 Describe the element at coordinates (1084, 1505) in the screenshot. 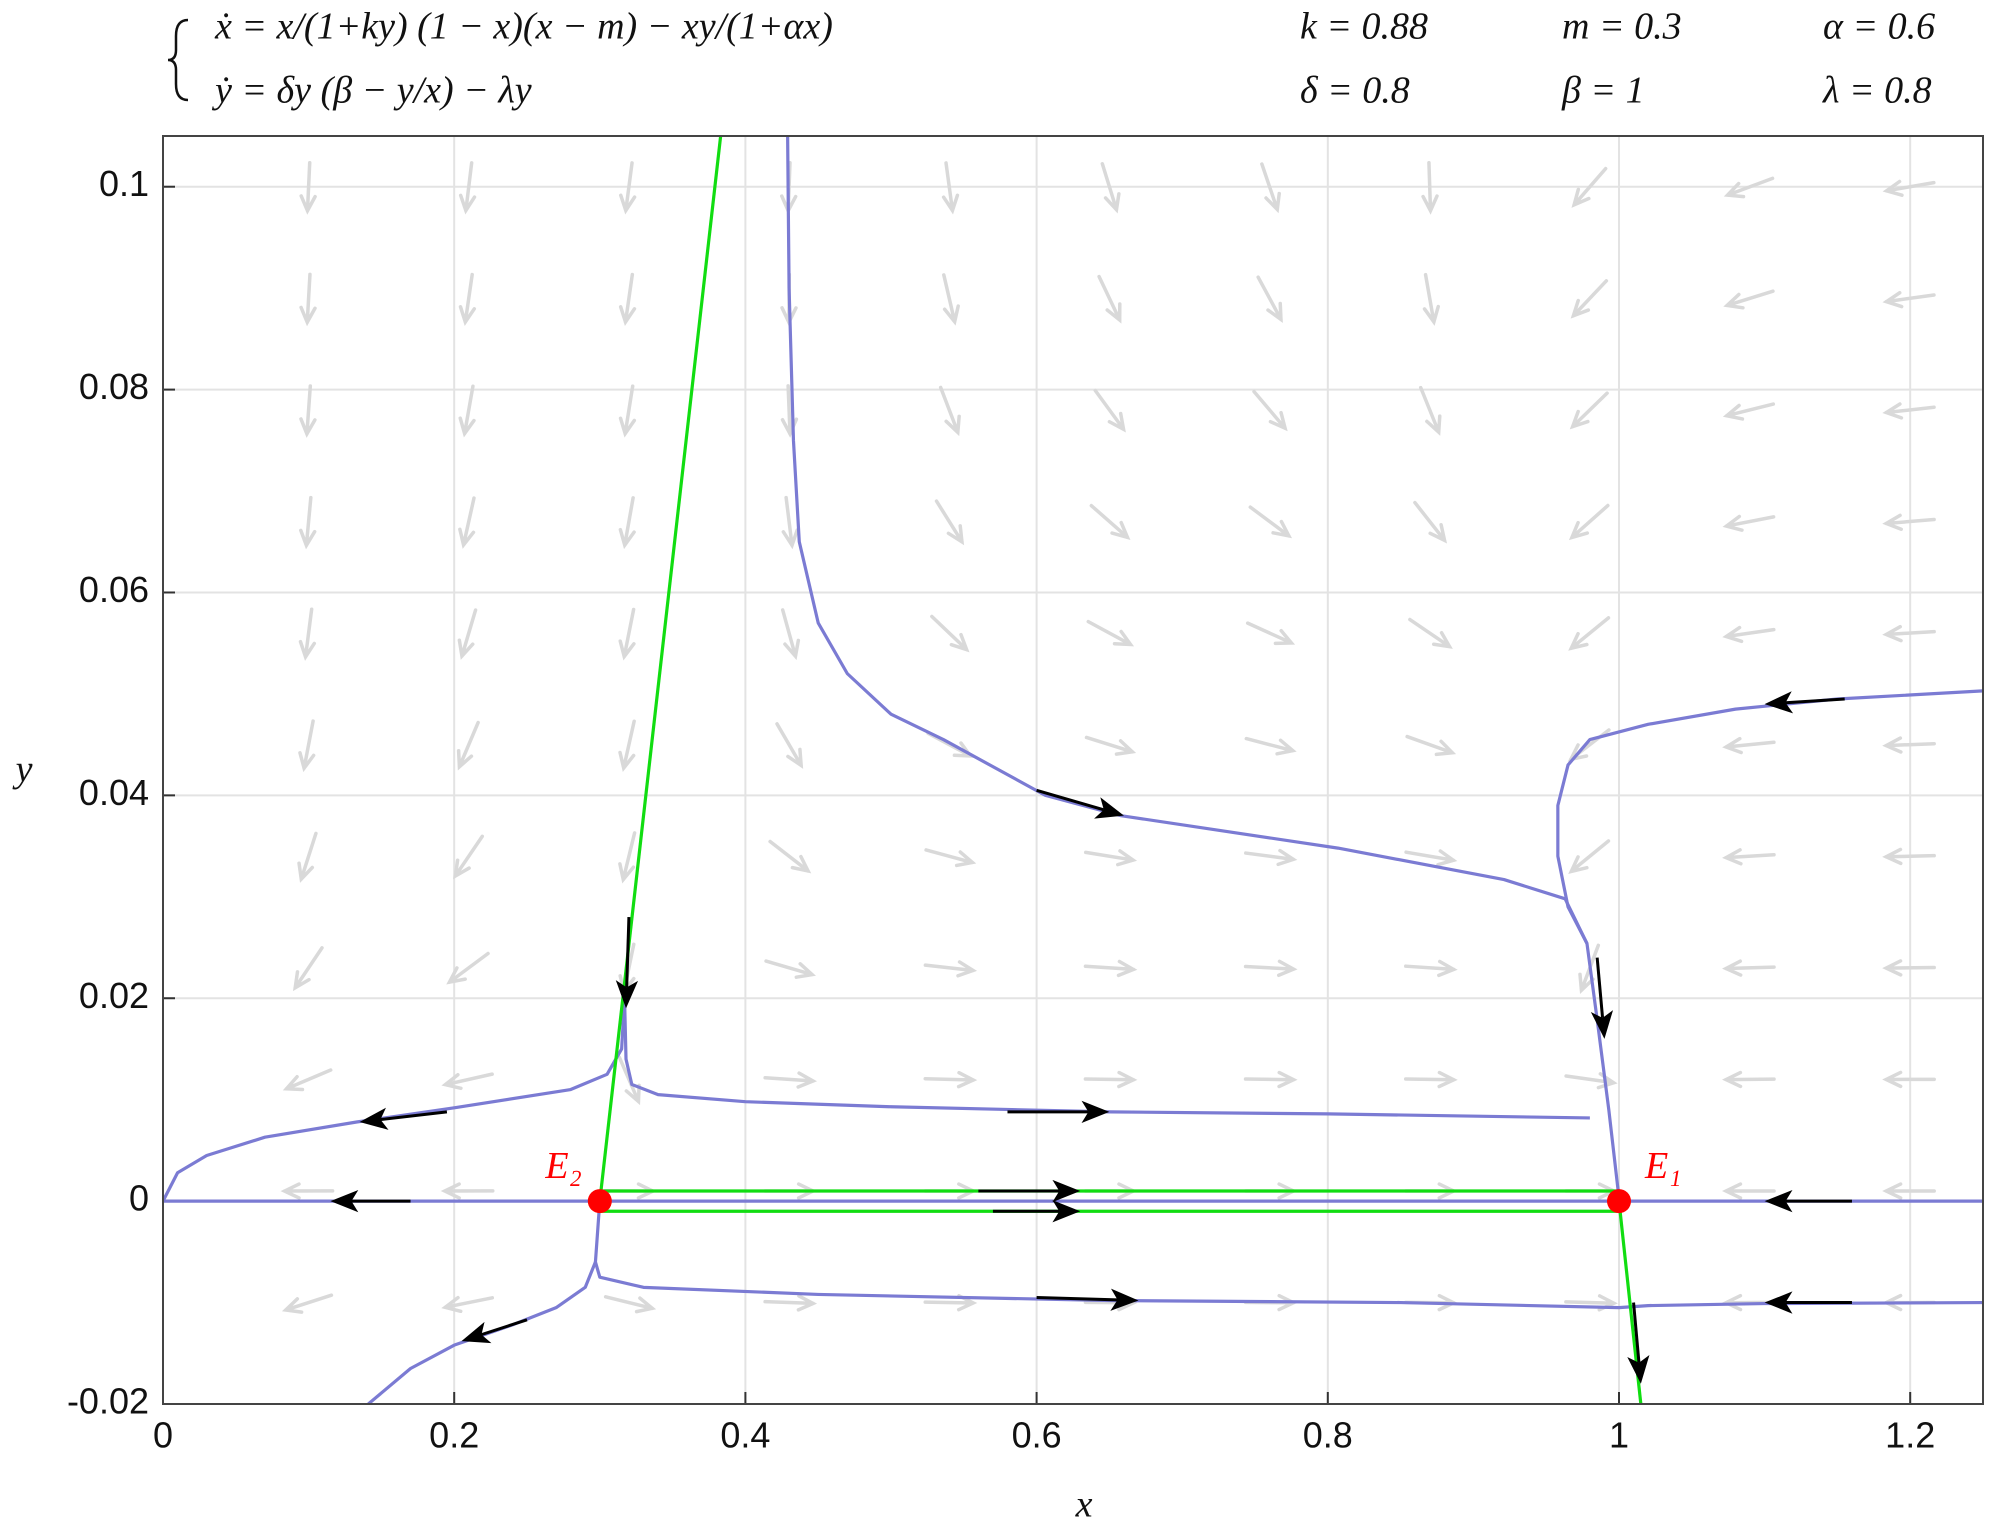

I see `x-axis-label: x` at that location.